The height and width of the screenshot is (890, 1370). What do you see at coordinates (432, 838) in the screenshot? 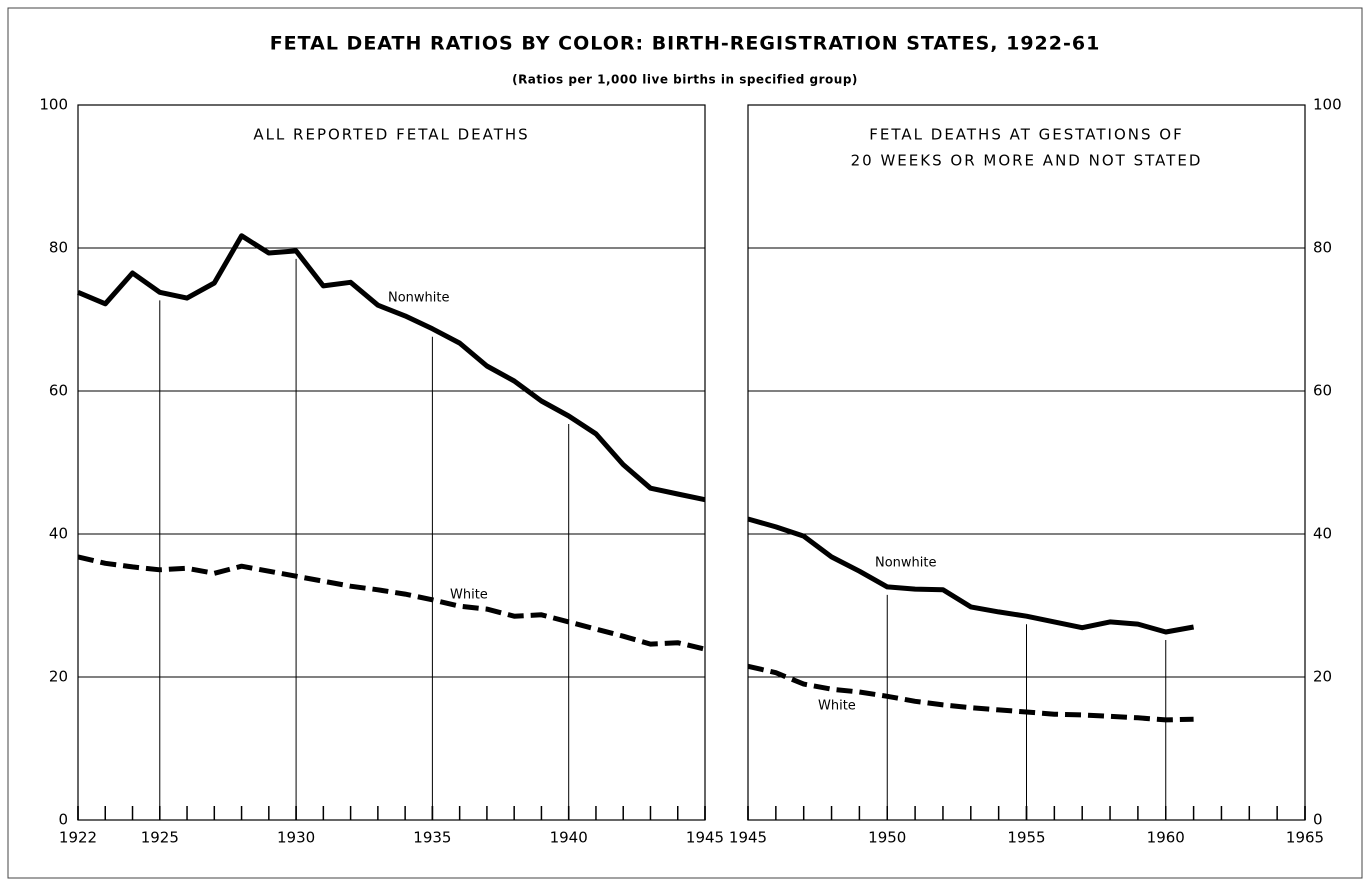
I see `x-tick-label: 1935` at bounding box center [432, 838].